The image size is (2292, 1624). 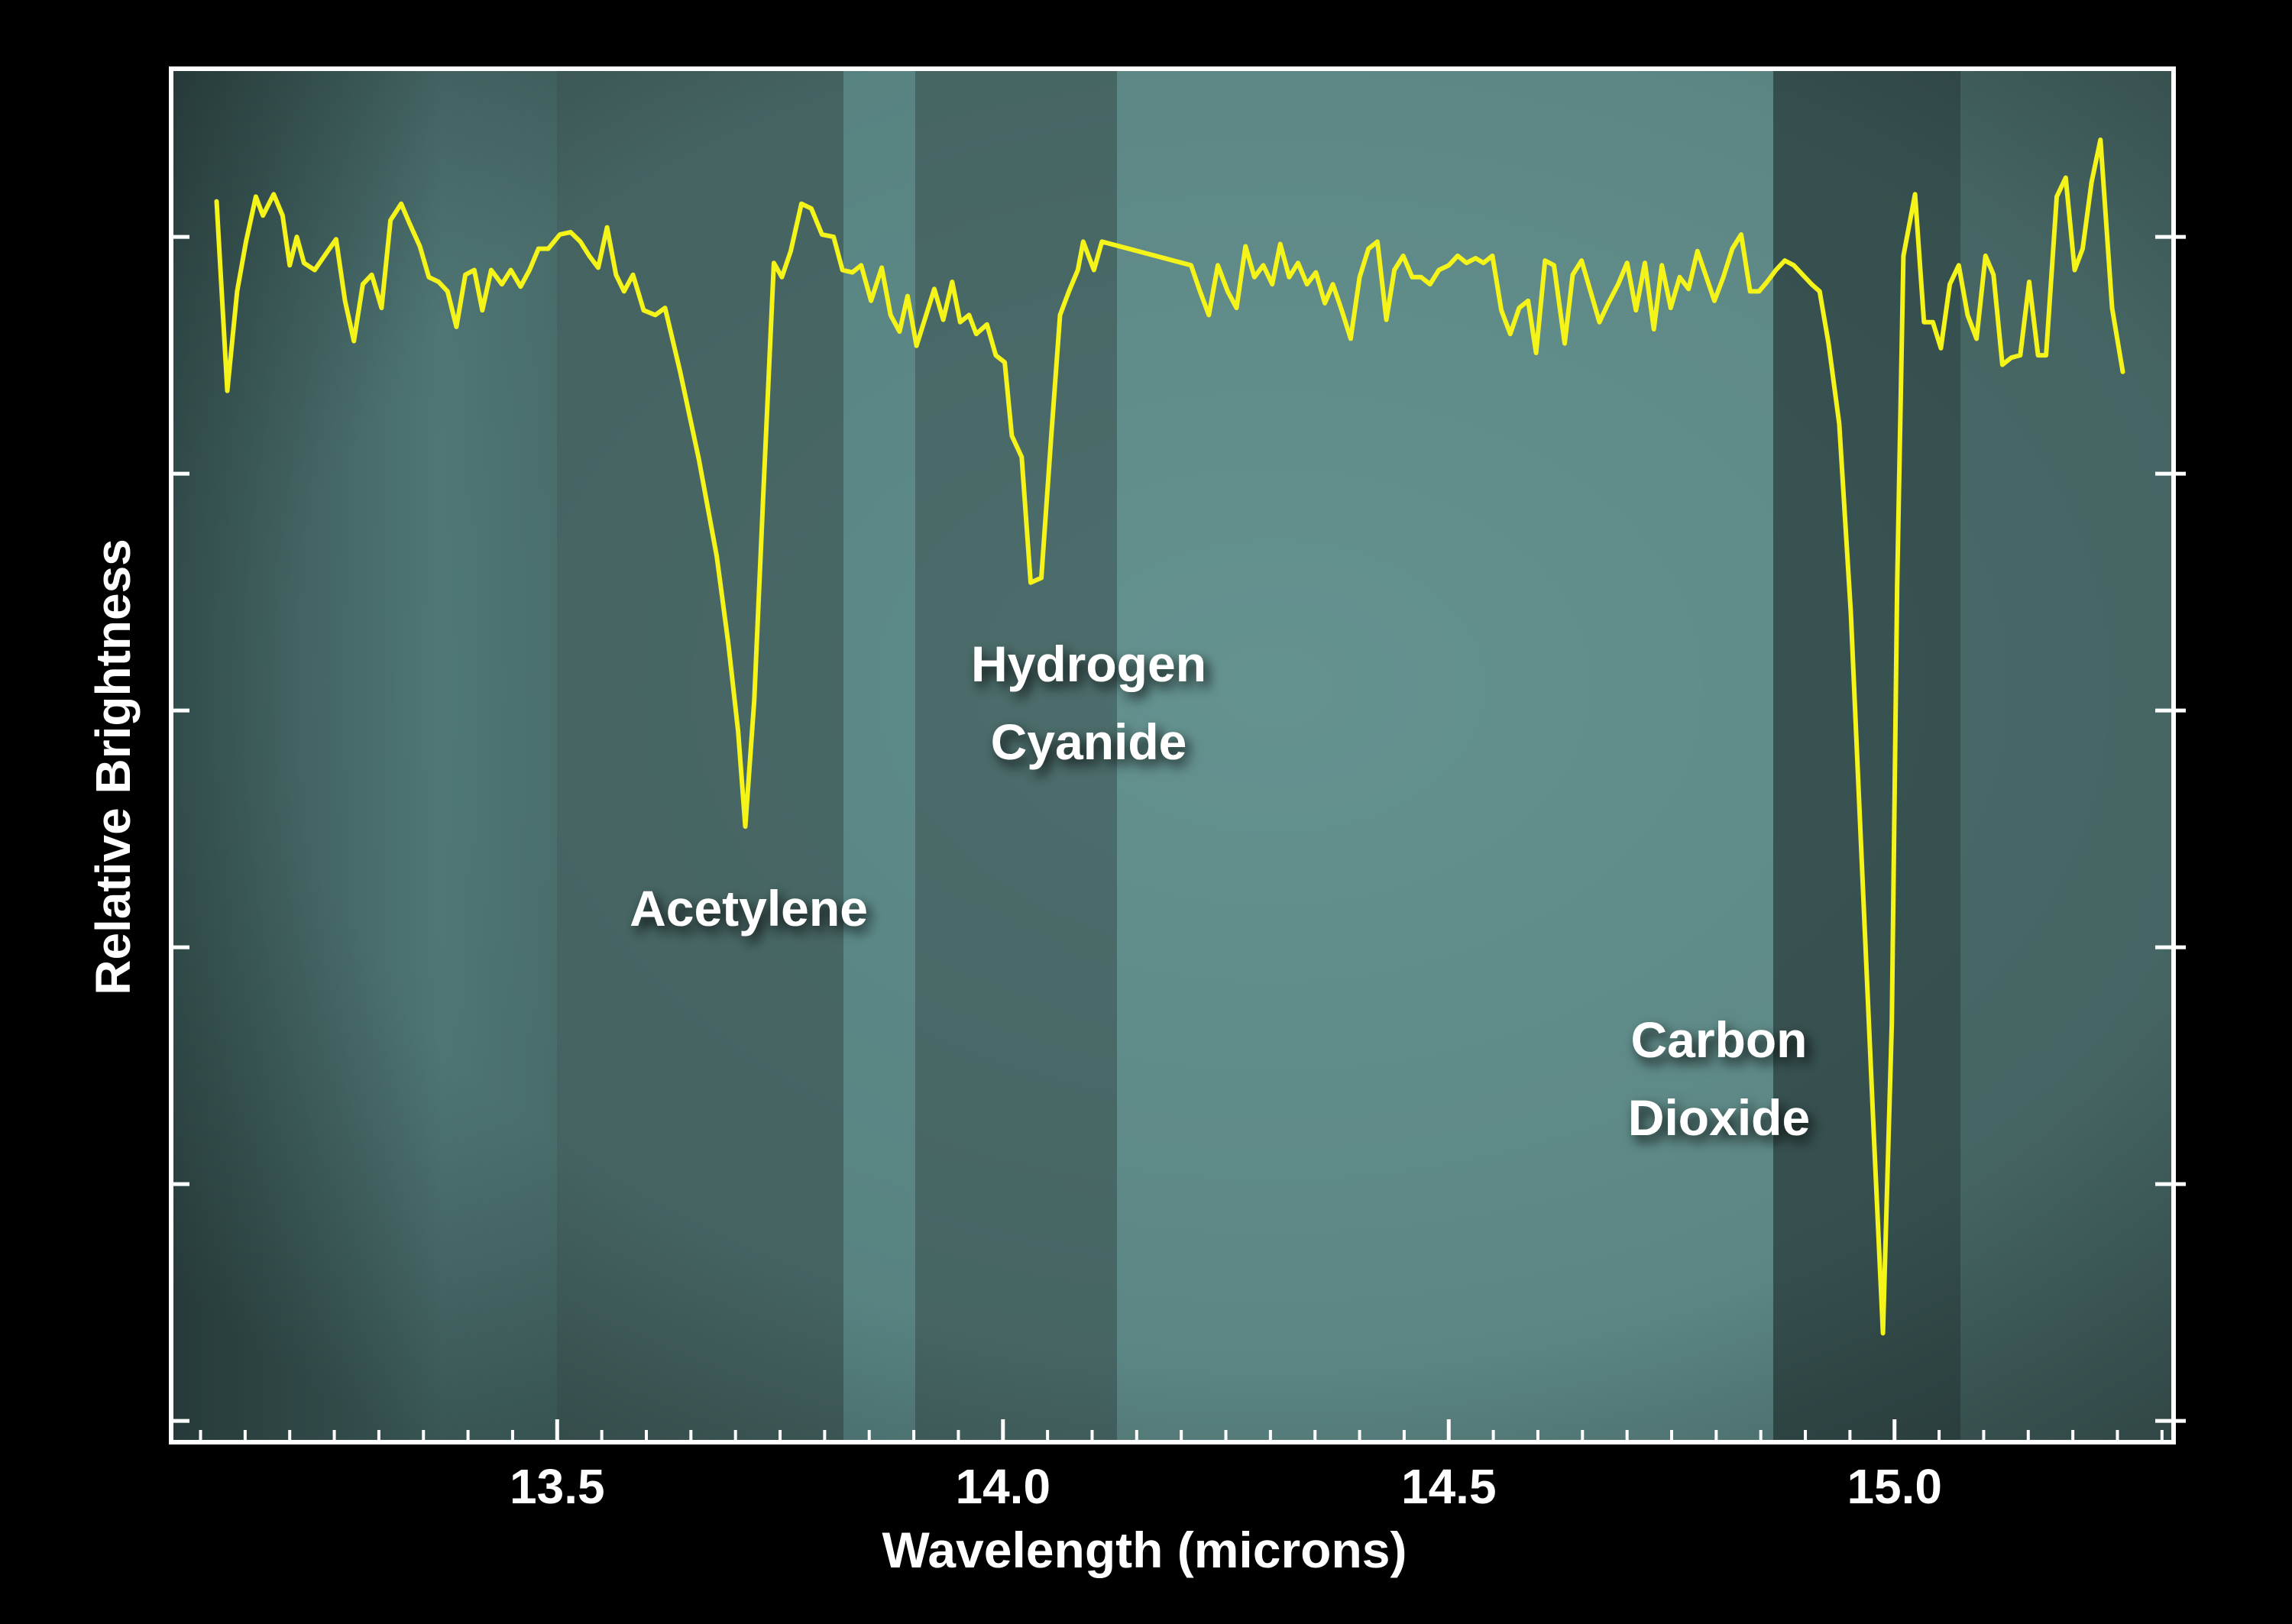 What do you see at coordinates (1089, 741) in the screenshot?
I see `annotation: Cyanide` at bounding box center [1089, 741].